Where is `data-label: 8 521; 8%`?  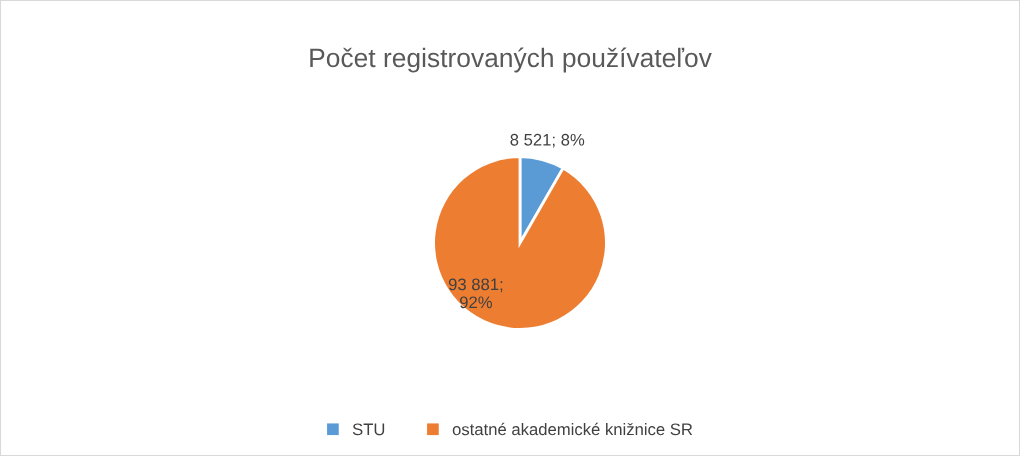 data-label: 8 521; 8% is located at coordinates (547, 140).